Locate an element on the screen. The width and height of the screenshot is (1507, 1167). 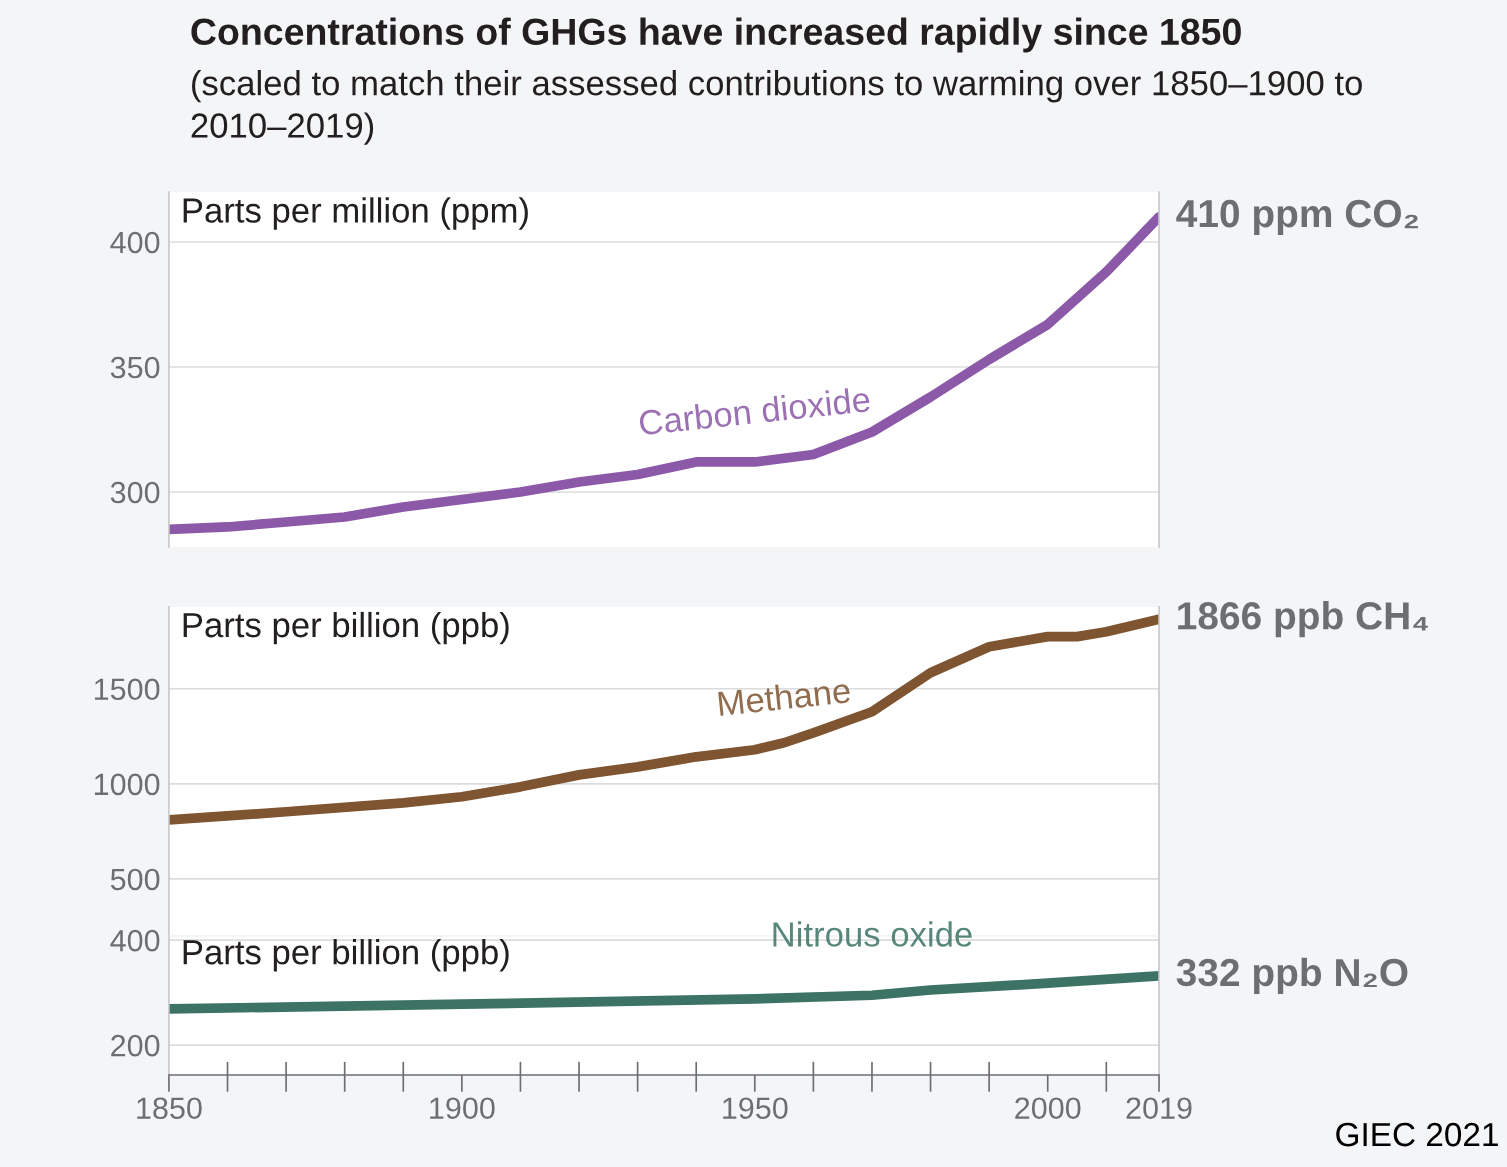
y-tick-label: 200 is located at coordinates (135, 1045).